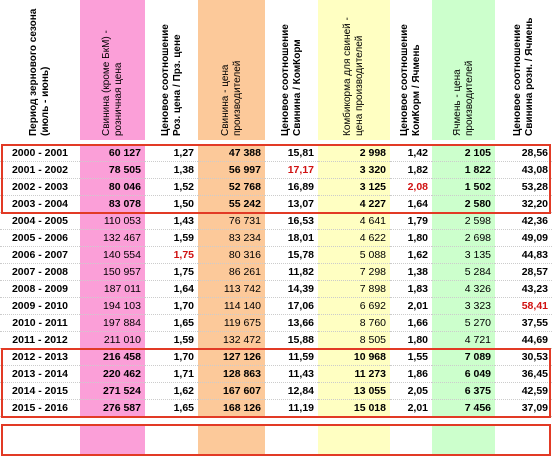 The image size is (552, 459). Describe the element at coordinates (354, 170) in the screenshot. I see `value-cell: 3 320` at that location.